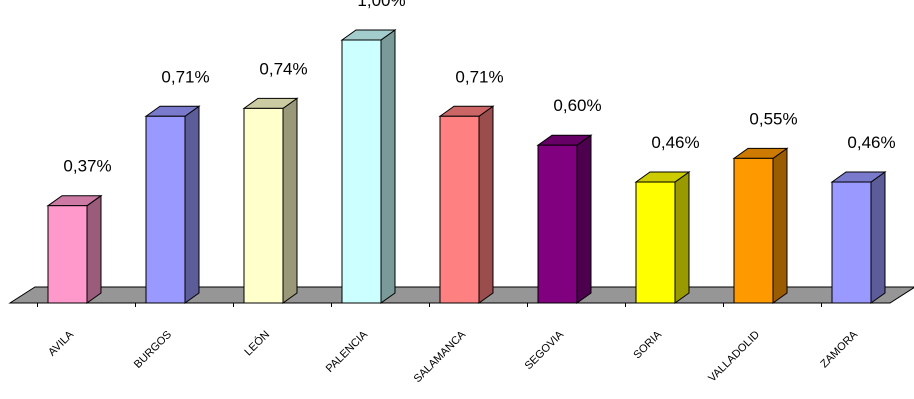  I want to click on bar-león: 0,74%, so click(275, 181).